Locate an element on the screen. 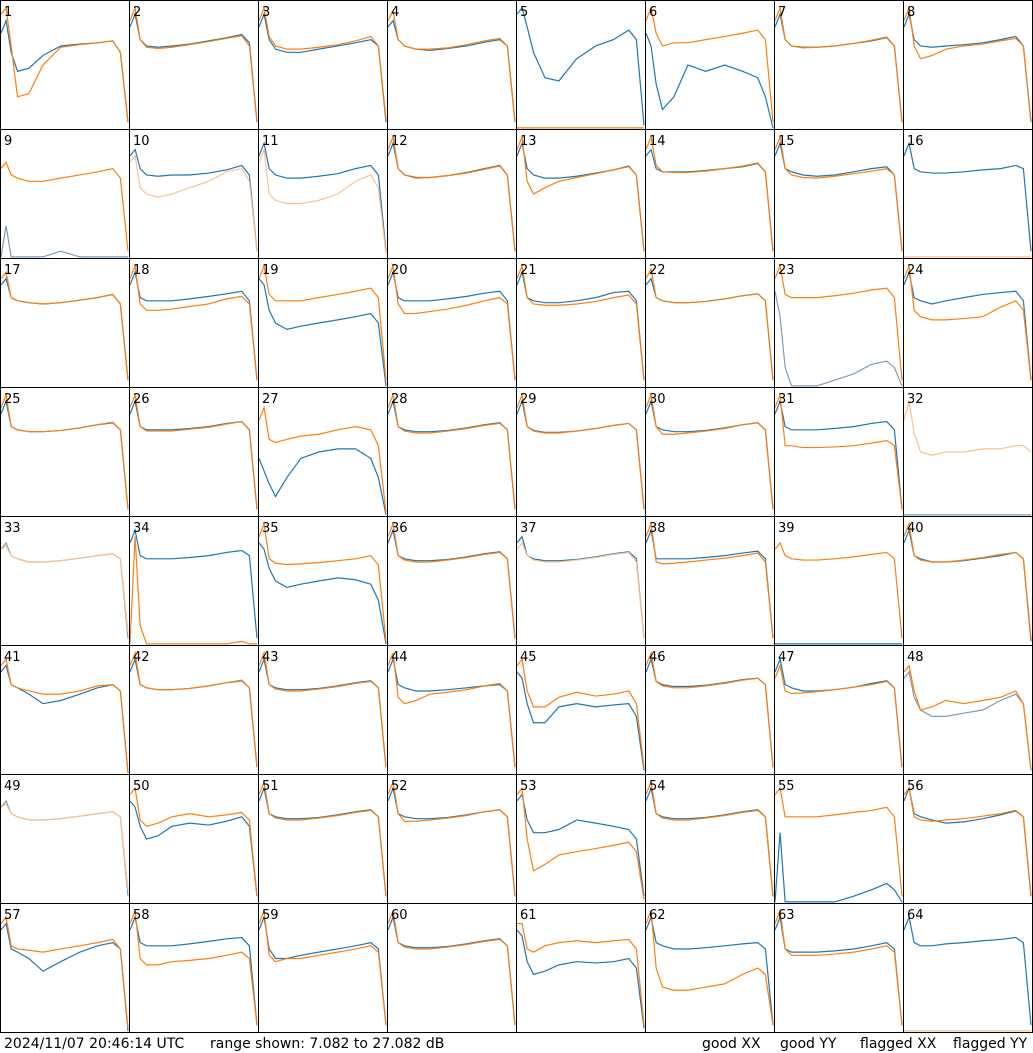 This screenshot has width=1033, height=1053. panel: 53 is located at coordinates (581, 839).